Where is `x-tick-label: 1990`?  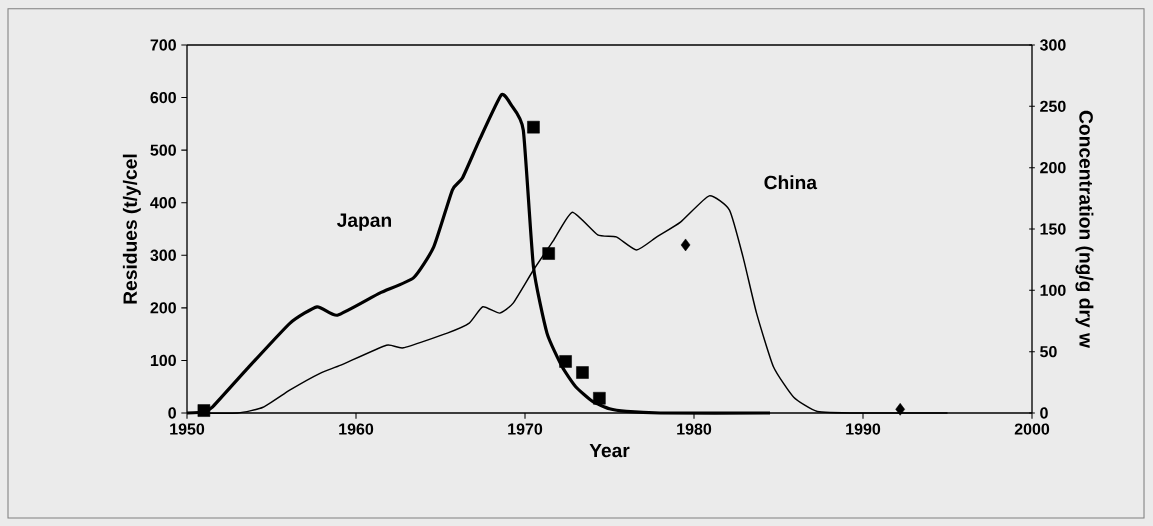
x-tick-label: 1990 is located at coordinates (863, 429).